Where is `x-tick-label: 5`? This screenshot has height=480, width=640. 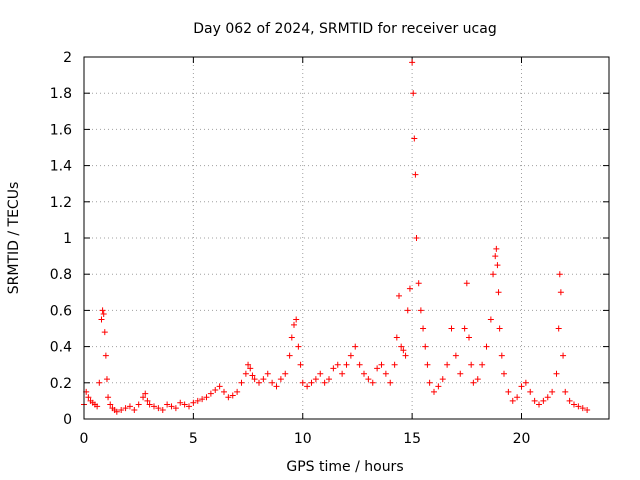
x-tick-label: 5 is located at coordinates (193, 439).